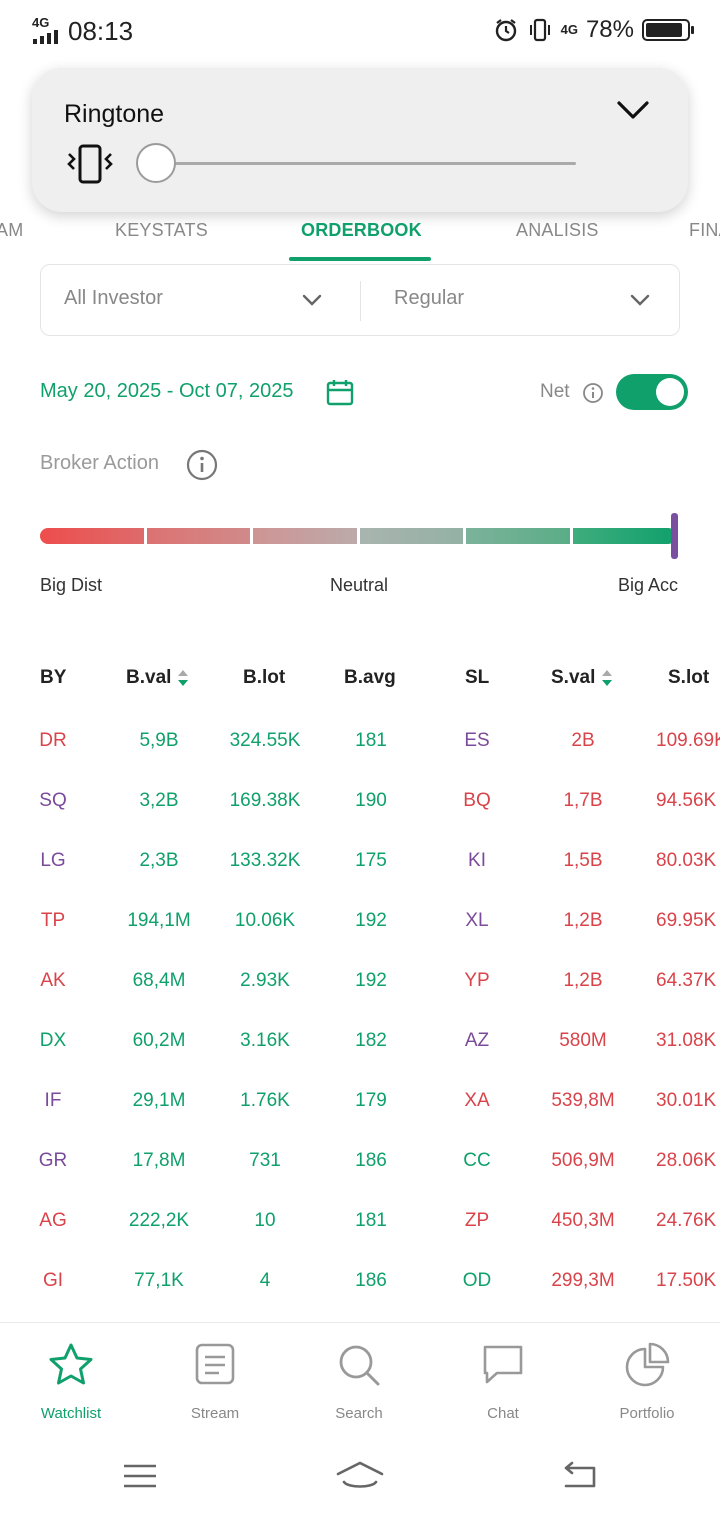 This screenshot has width=720, height=1520. I want to click on cell-bval: 60,2M, so click(159, 1040).